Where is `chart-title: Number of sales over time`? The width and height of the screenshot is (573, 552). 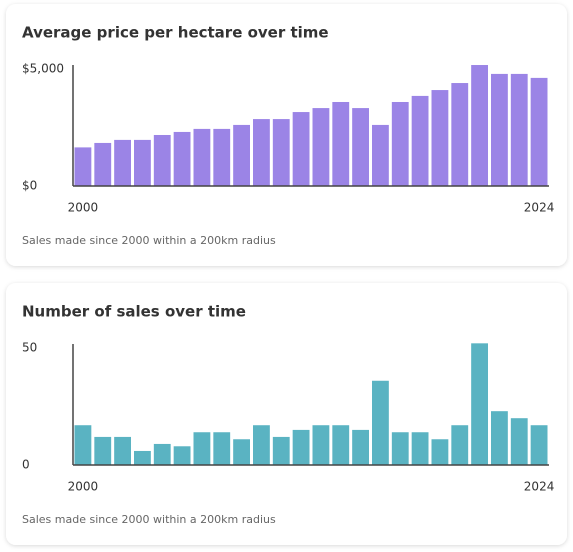
chart-title: Number of sales over time is located at coordinates (134, 312).